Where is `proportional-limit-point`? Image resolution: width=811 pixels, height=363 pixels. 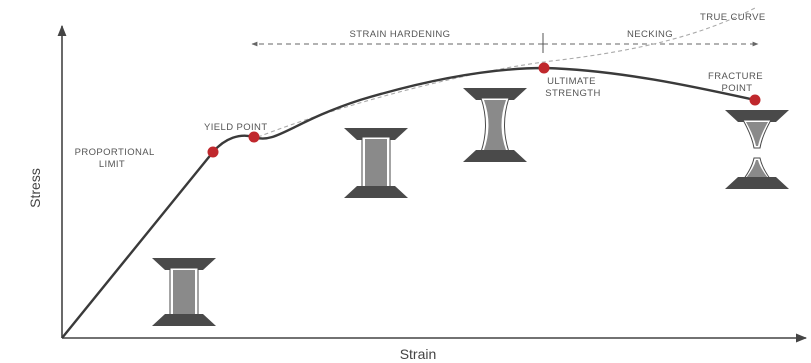
proportional-limit-point is located at coordinates (213, 152).